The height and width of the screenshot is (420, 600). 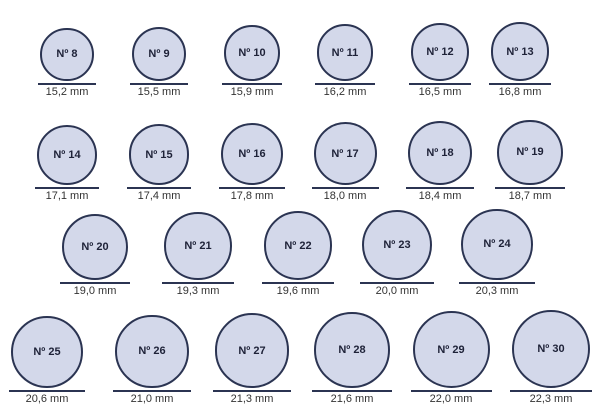 What do you see at coordinates (551, 399) in the screenshot?
I see `diameter-mm-label: 22,3 mm` at bounding box center [551, 399].